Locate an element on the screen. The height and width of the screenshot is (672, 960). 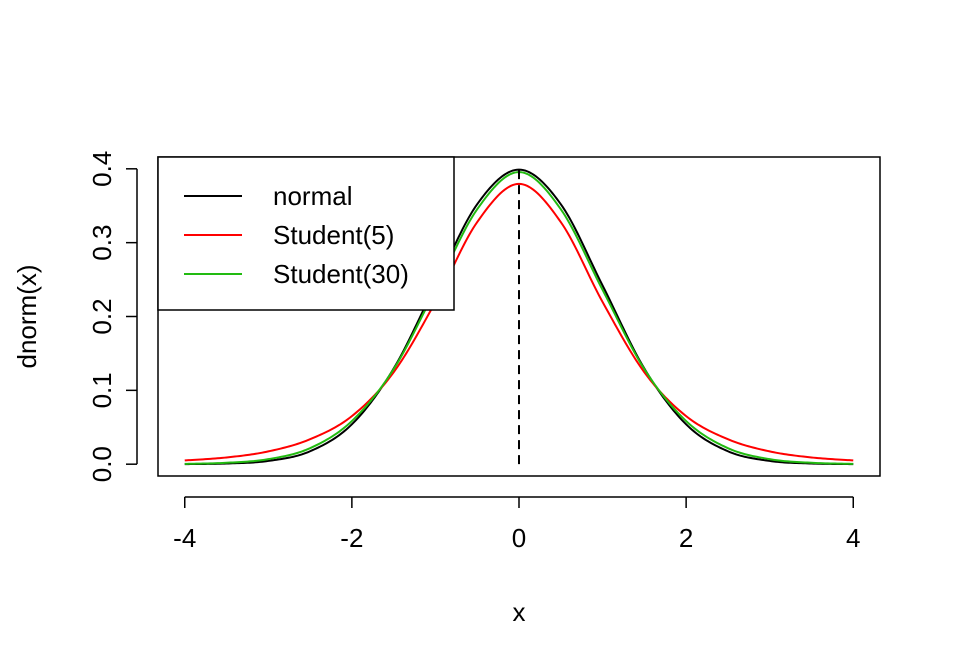
y-tick-label: 0.4 is located at coordinates (102, 169).